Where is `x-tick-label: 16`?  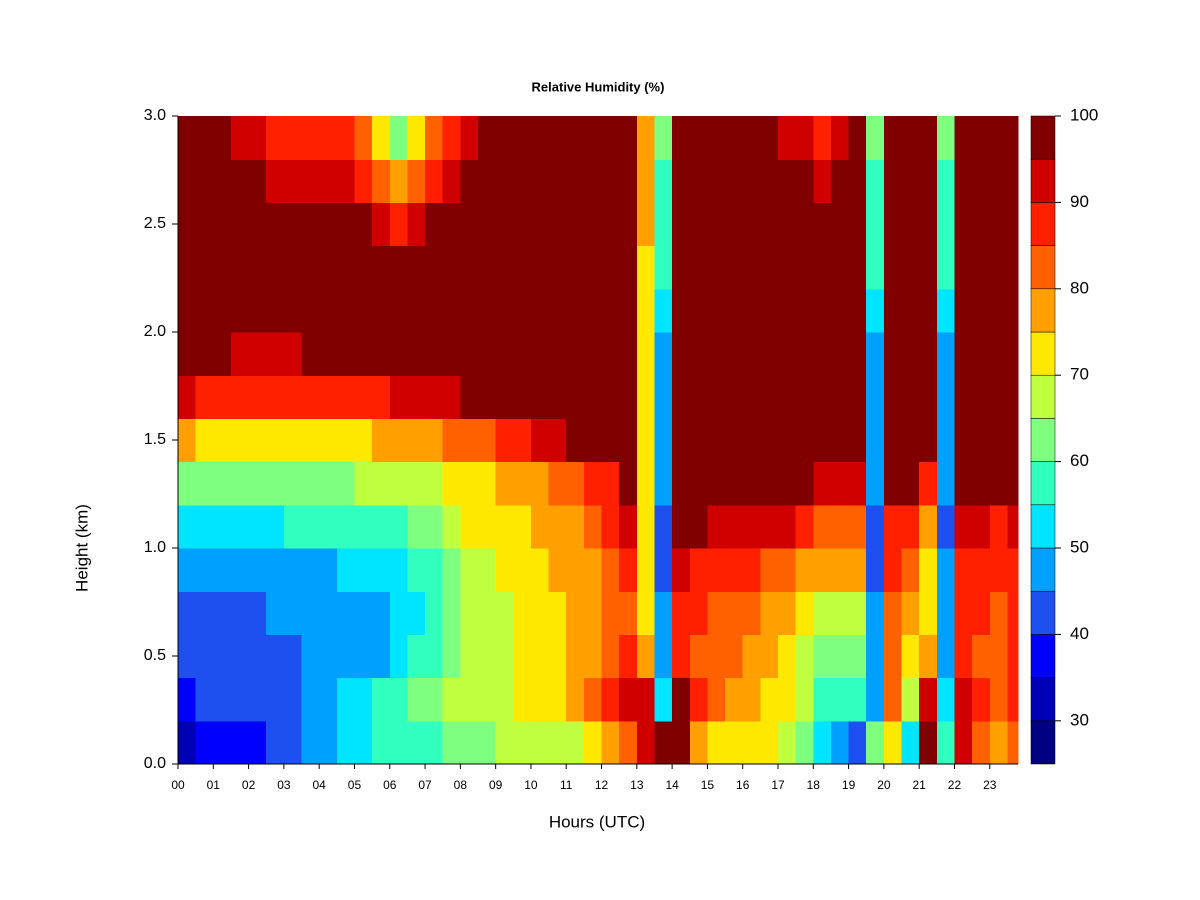
x-tick-label: 16 is located at coordinates (743, 785).